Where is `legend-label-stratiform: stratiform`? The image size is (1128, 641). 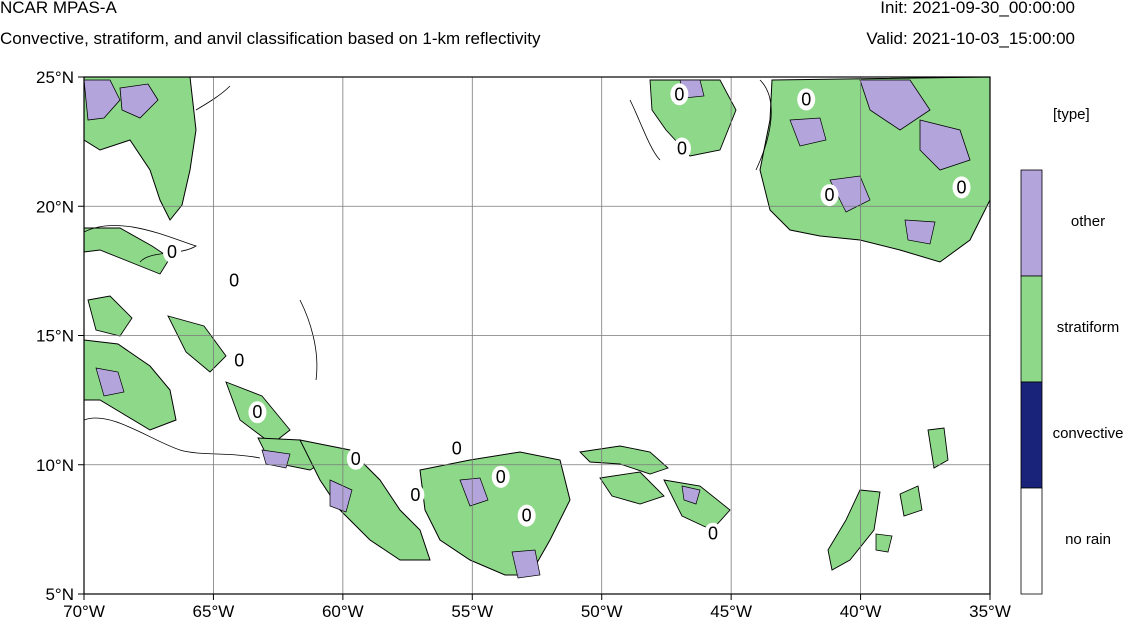 legend-label-stratiform: stratiform is located at coordinates (1088, 327).